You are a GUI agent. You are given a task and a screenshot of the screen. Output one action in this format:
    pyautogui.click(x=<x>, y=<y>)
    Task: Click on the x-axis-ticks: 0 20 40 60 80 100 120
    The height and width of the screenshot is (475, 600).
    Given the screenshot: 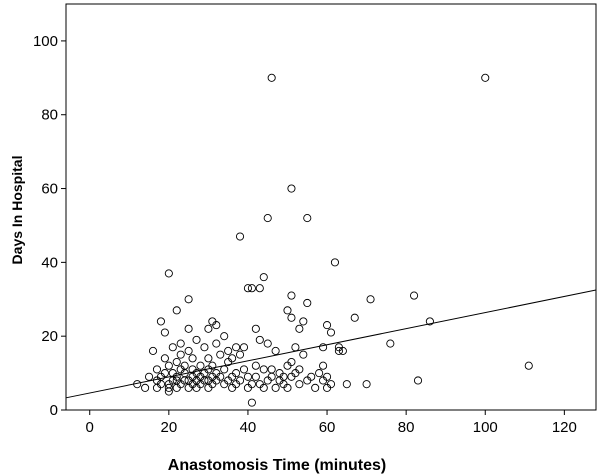 What is the action you would take?
    pyautogui.click(x=331, y=423)
    